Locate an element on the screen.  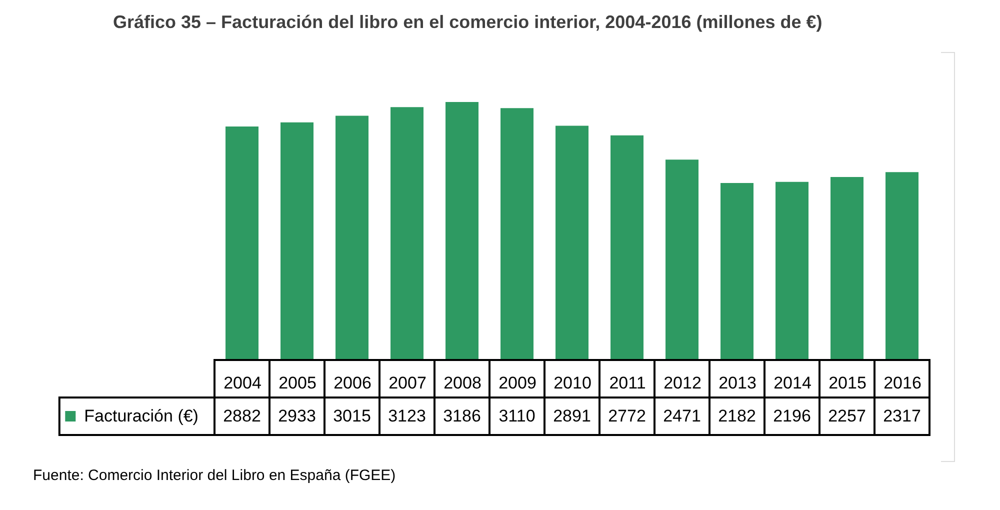
x-tick-label: 2010 is located at coordinates (573, 383).